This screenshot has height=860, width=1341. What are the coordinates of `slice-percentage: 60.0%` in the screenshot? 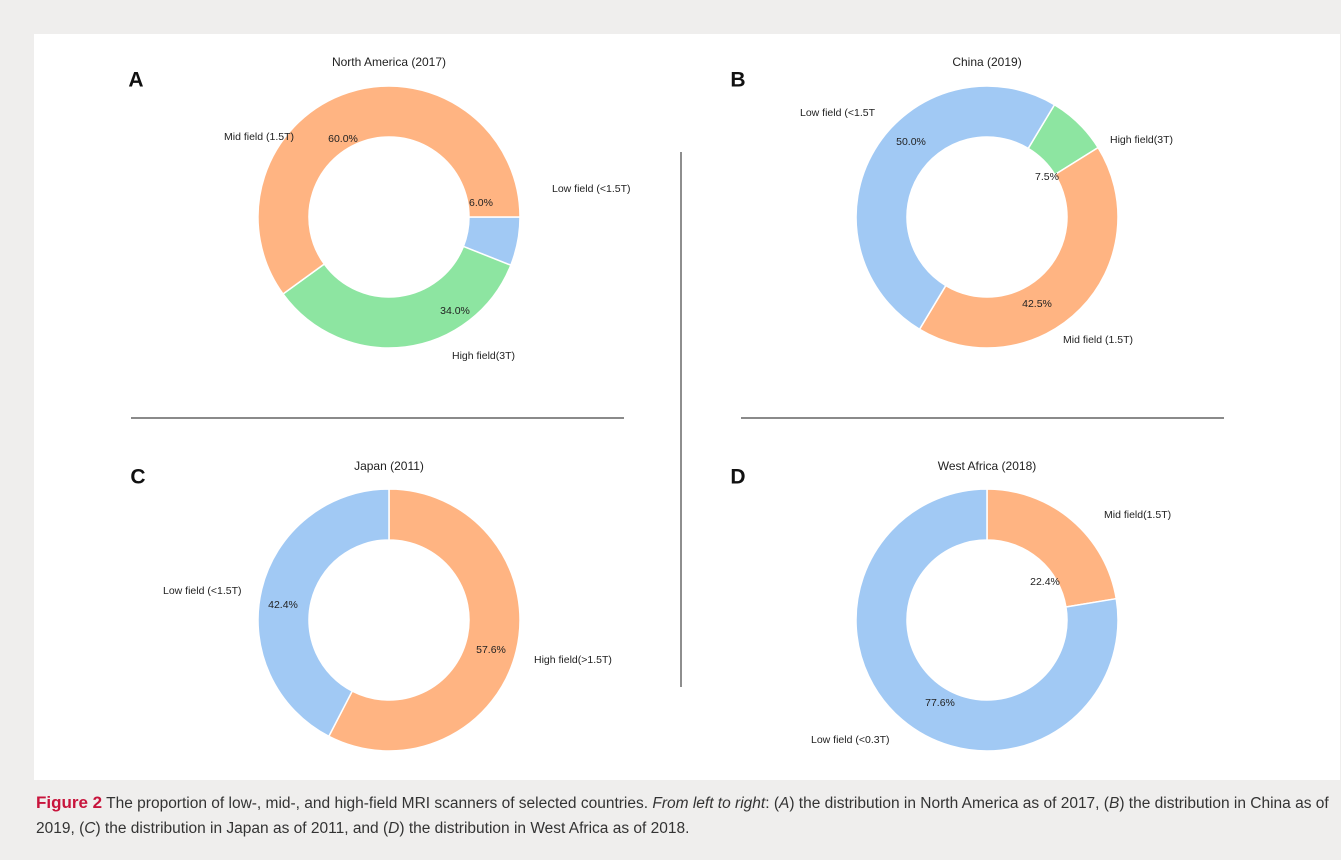 It's located at (343, 139).